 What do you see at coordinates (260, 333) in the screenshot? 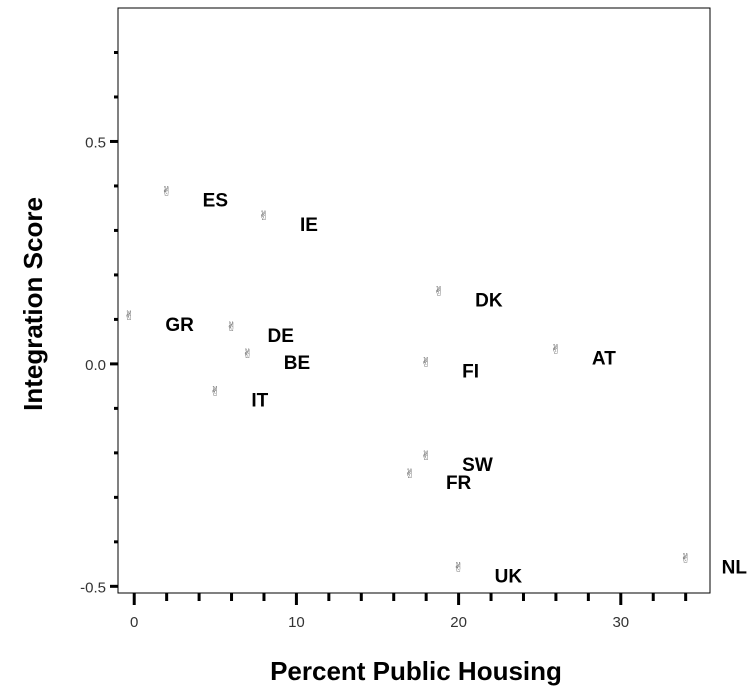
I see `data-point: ✌ DE` at bounding box center [260, 333].